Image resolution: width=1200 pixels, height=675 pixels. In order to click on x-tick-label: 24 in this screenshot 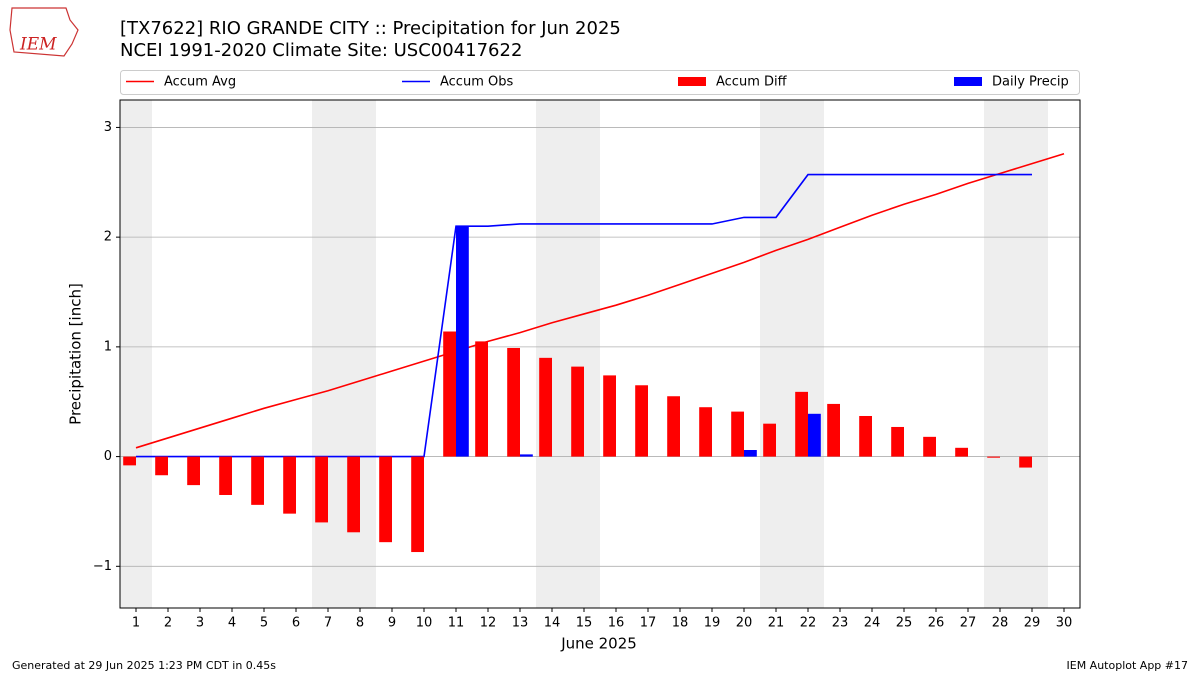, I will do `click(872, 623)`.